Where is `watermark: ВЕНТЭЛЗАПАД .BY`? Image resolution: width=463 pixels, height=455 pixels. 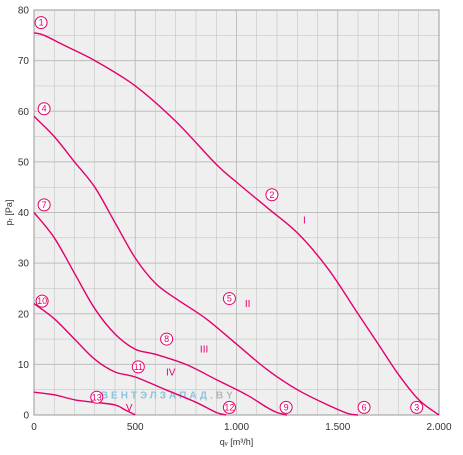
watermark: ВЕНТЭЛЗАПАД .BY is located at coordinates (168, 395).